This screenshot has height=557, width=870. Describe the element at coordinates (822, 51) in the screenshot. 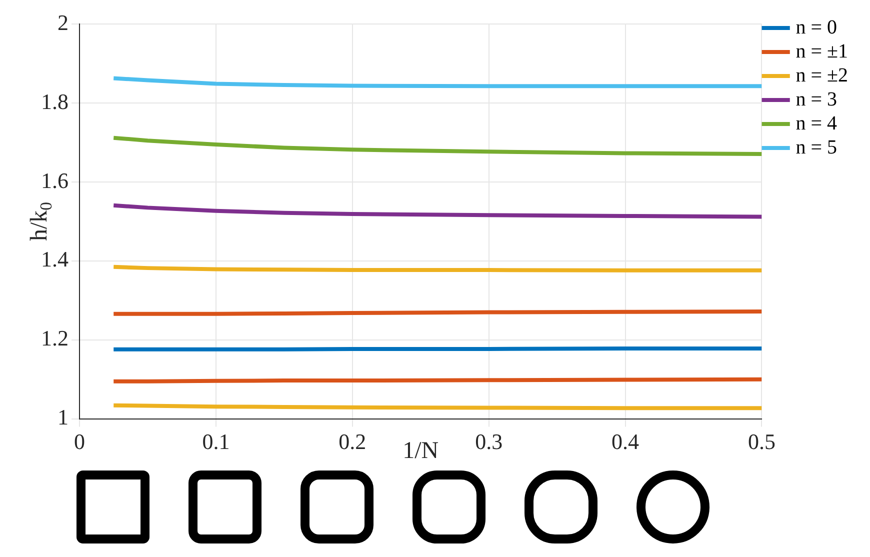

I see `legend-label: n = ±1` at that location.